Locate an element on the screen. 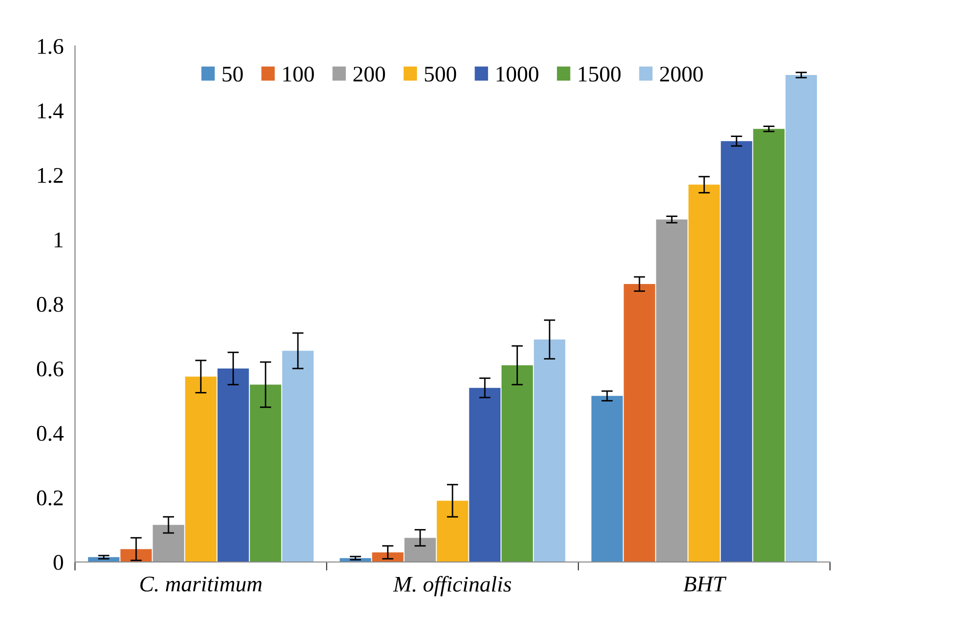 This screenshot has height=617, width=958. y-tick-label: 0.4 is located at coordinates (50, 434).